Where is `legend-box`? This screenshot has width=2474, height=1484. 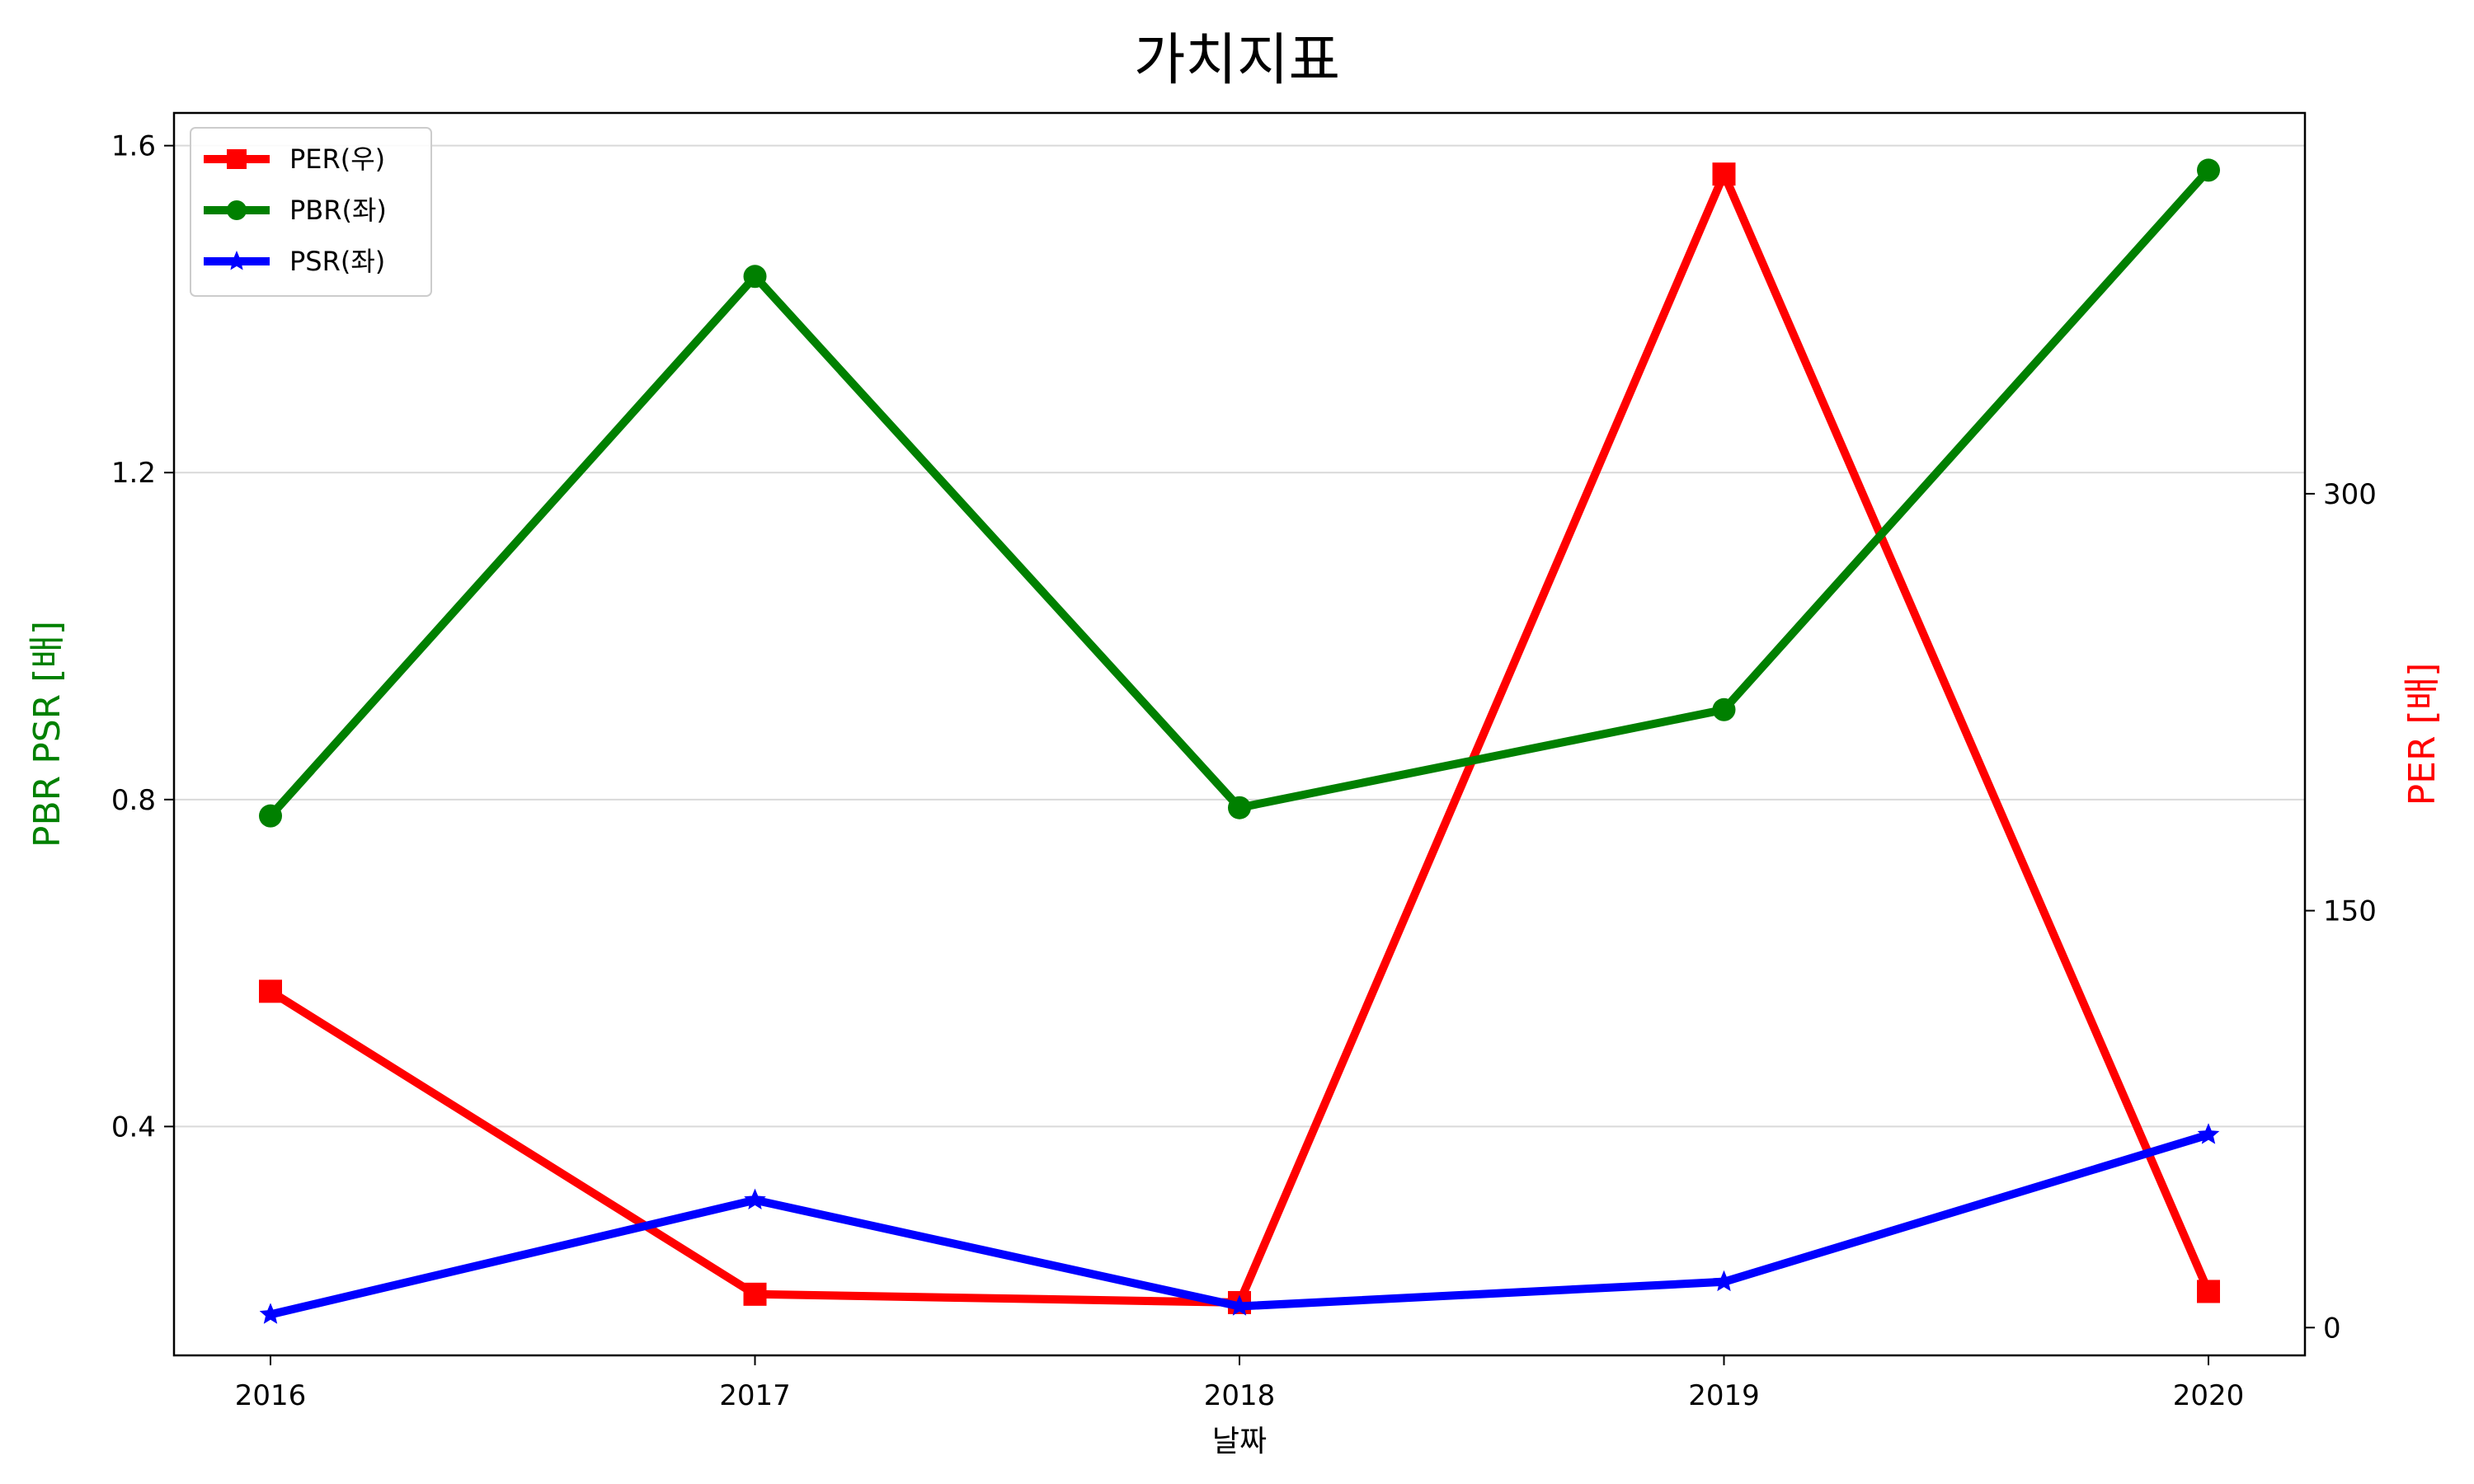
legend-box is located at coordinates (311, 212).